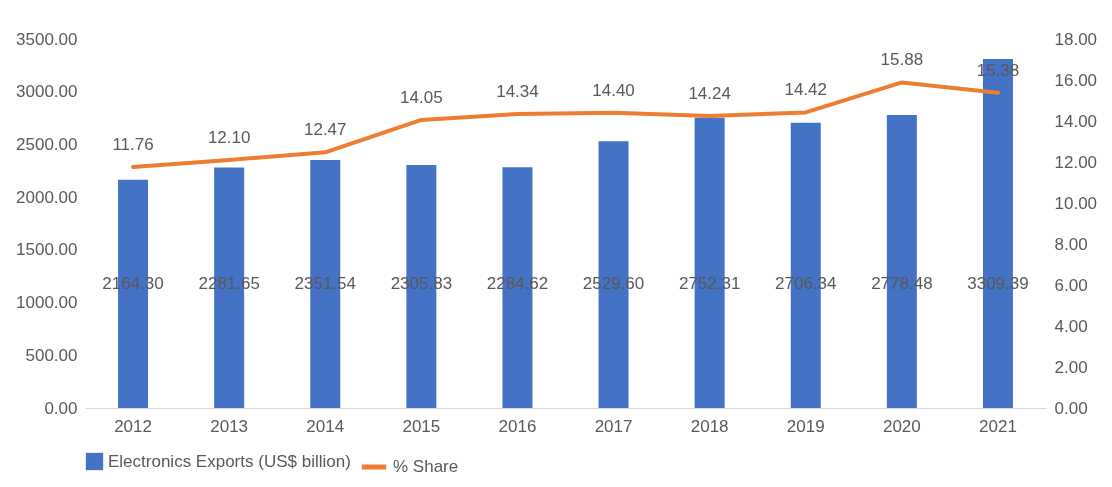  I want to click on y2-tick-label: 0.00, so click(1071, 408).